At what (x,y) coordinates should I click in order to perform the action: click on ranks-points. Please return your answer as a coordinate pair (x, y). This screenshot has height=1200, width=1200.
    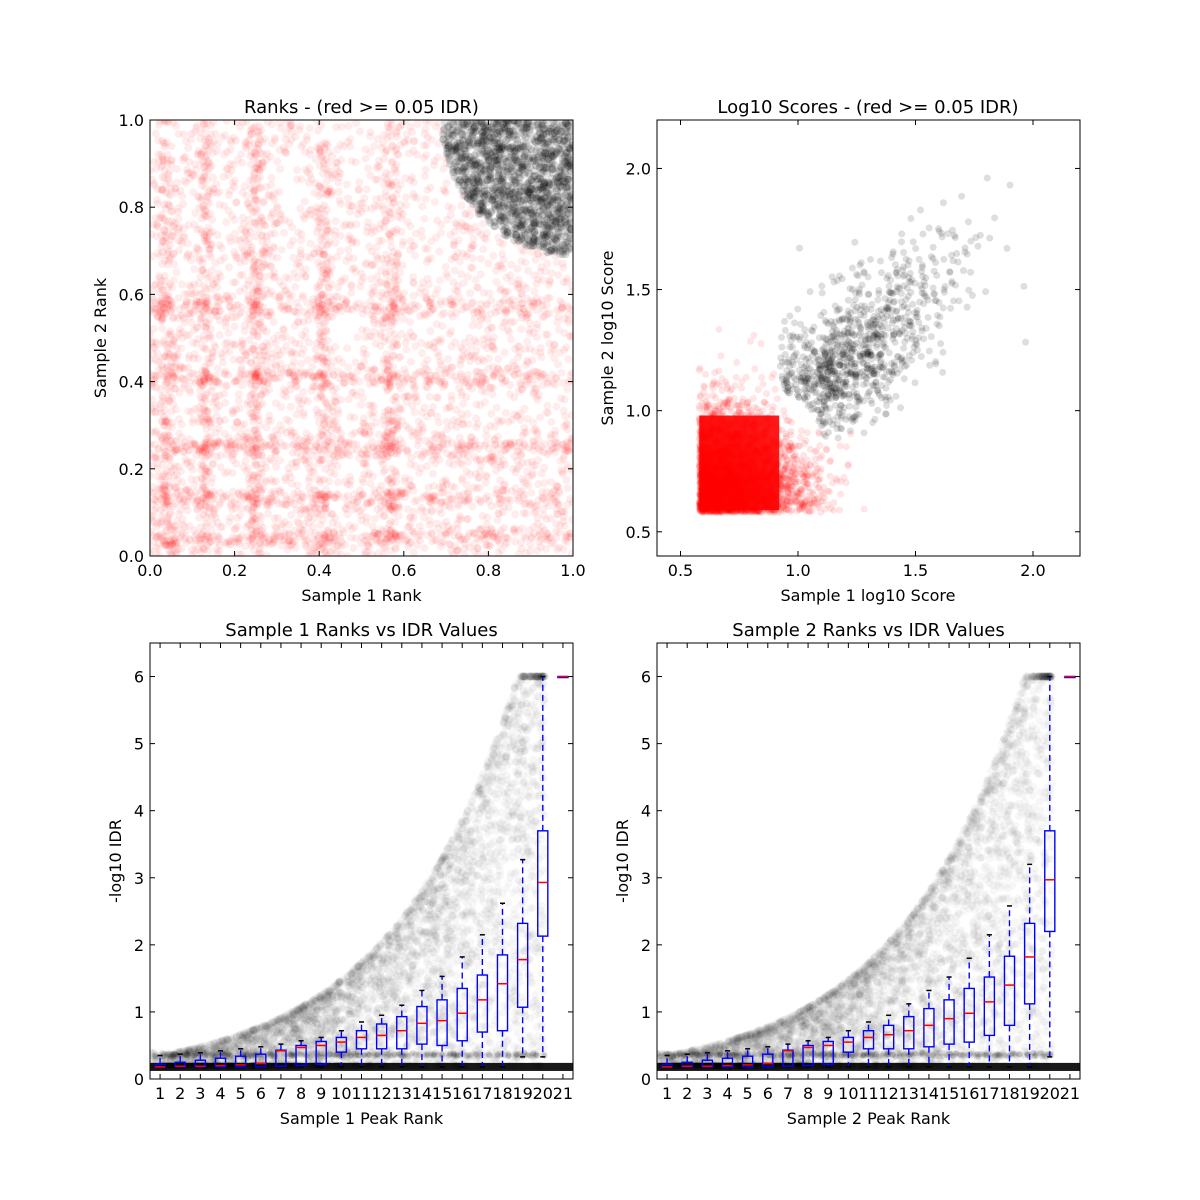
    Looking at the image, I should click on (361, 338).